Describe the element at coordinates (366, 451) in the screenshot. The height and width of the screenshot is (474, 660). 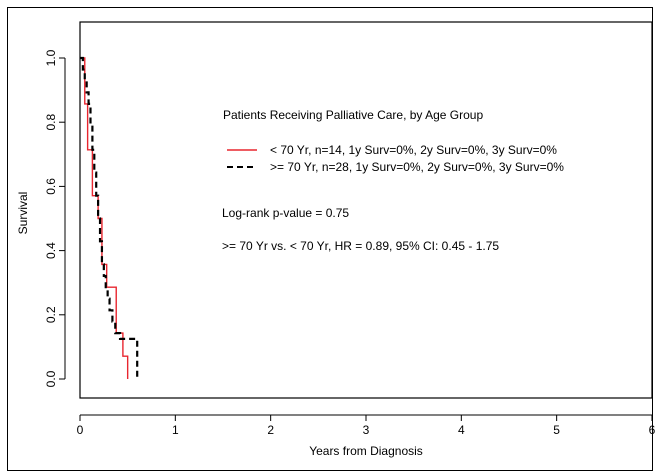
I see `x-axis-label: Years from Diagnosis` at that location.